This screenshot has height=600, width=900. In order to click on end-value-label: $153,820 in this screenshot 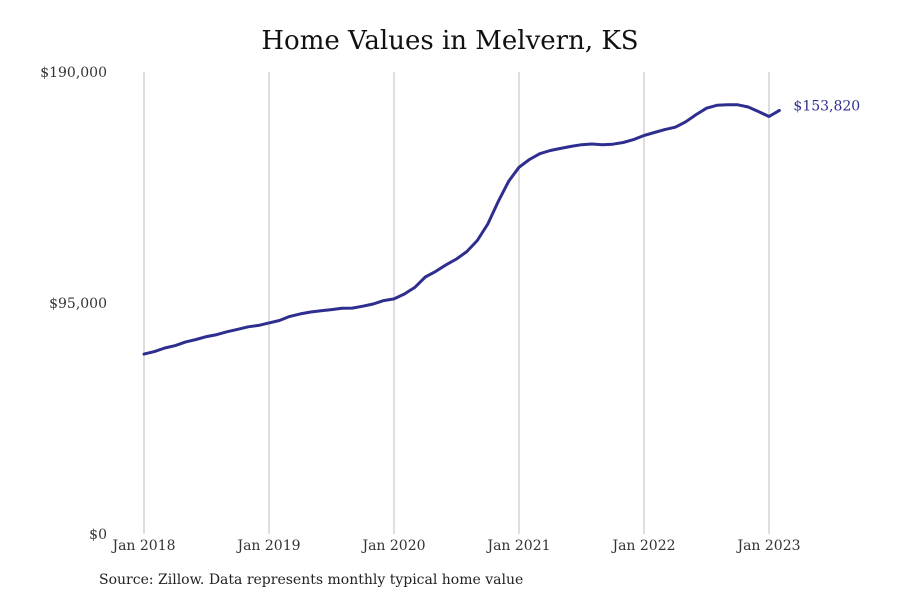, I will do `click(826, 106)`.